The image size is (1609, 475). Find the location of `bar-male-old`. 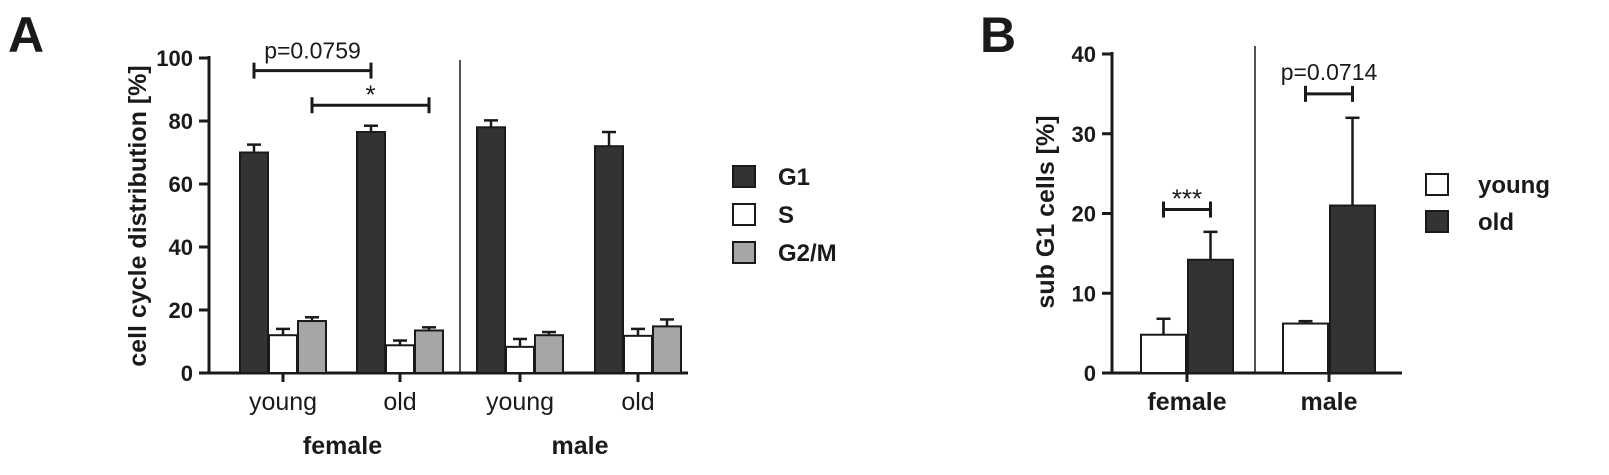

bar-male-old is located at coordinates (1352, 289).